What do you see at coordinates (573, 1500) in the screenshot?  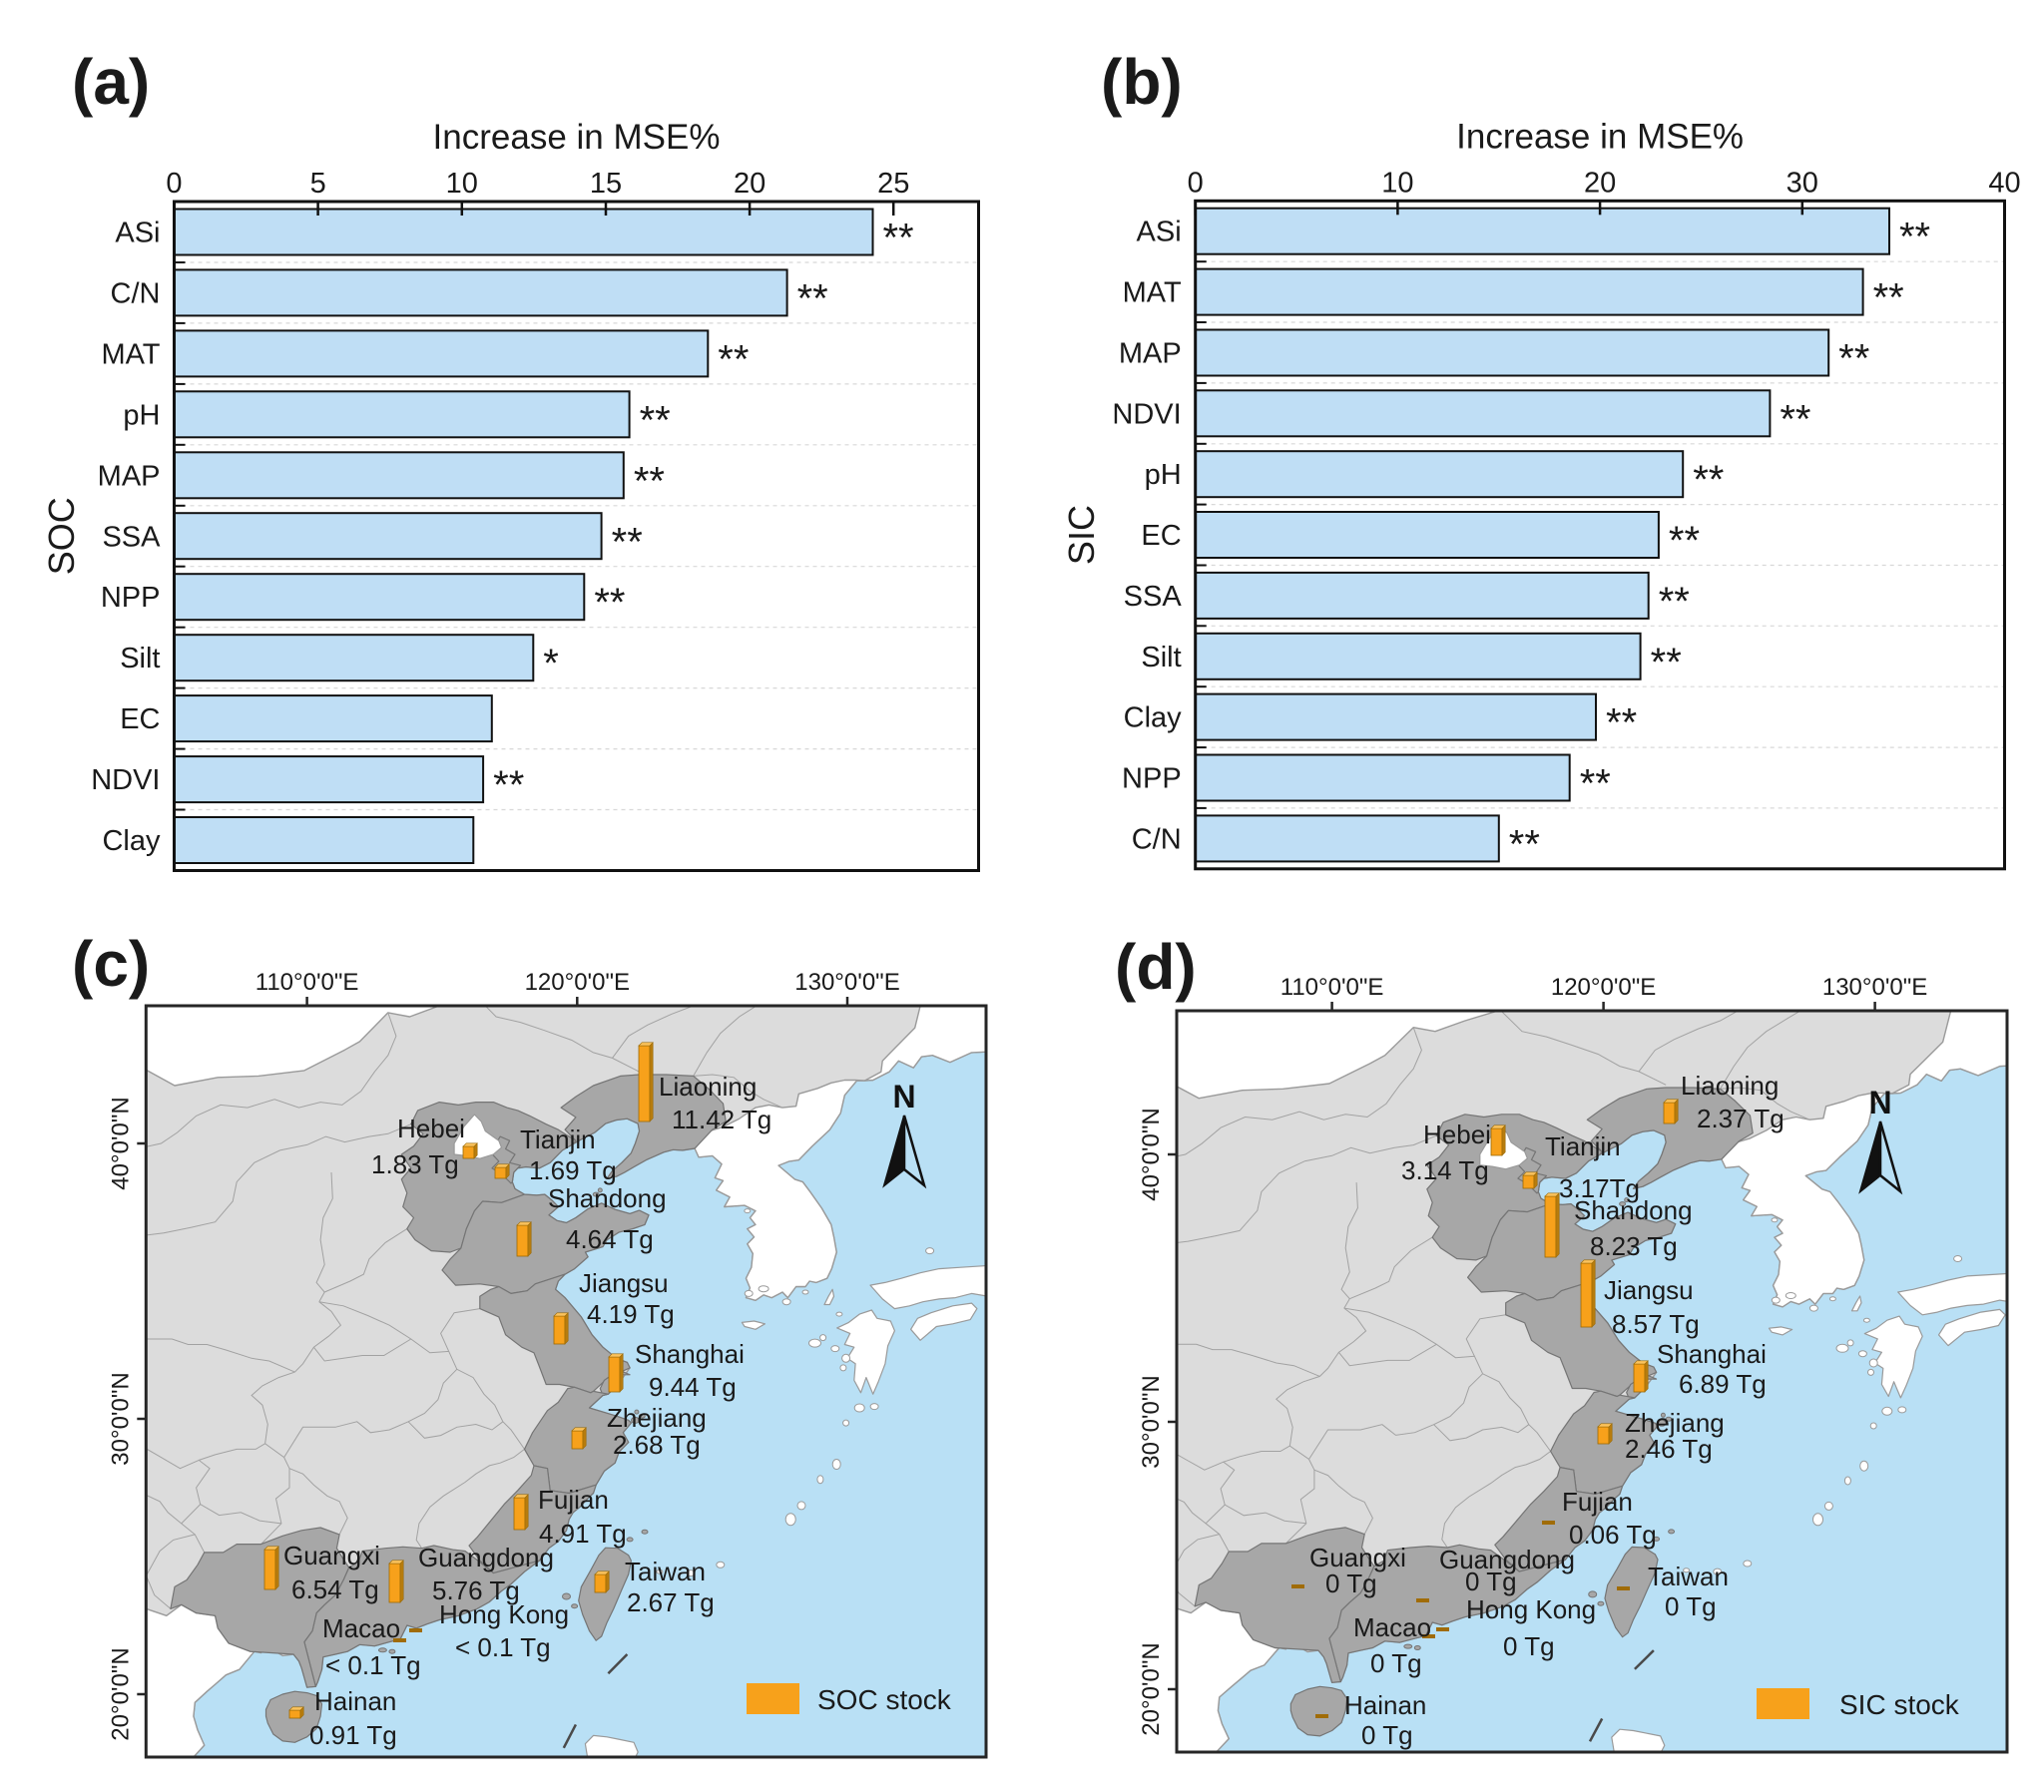 I see `svg-text: Fujian` at bounding box center [573, 1500].